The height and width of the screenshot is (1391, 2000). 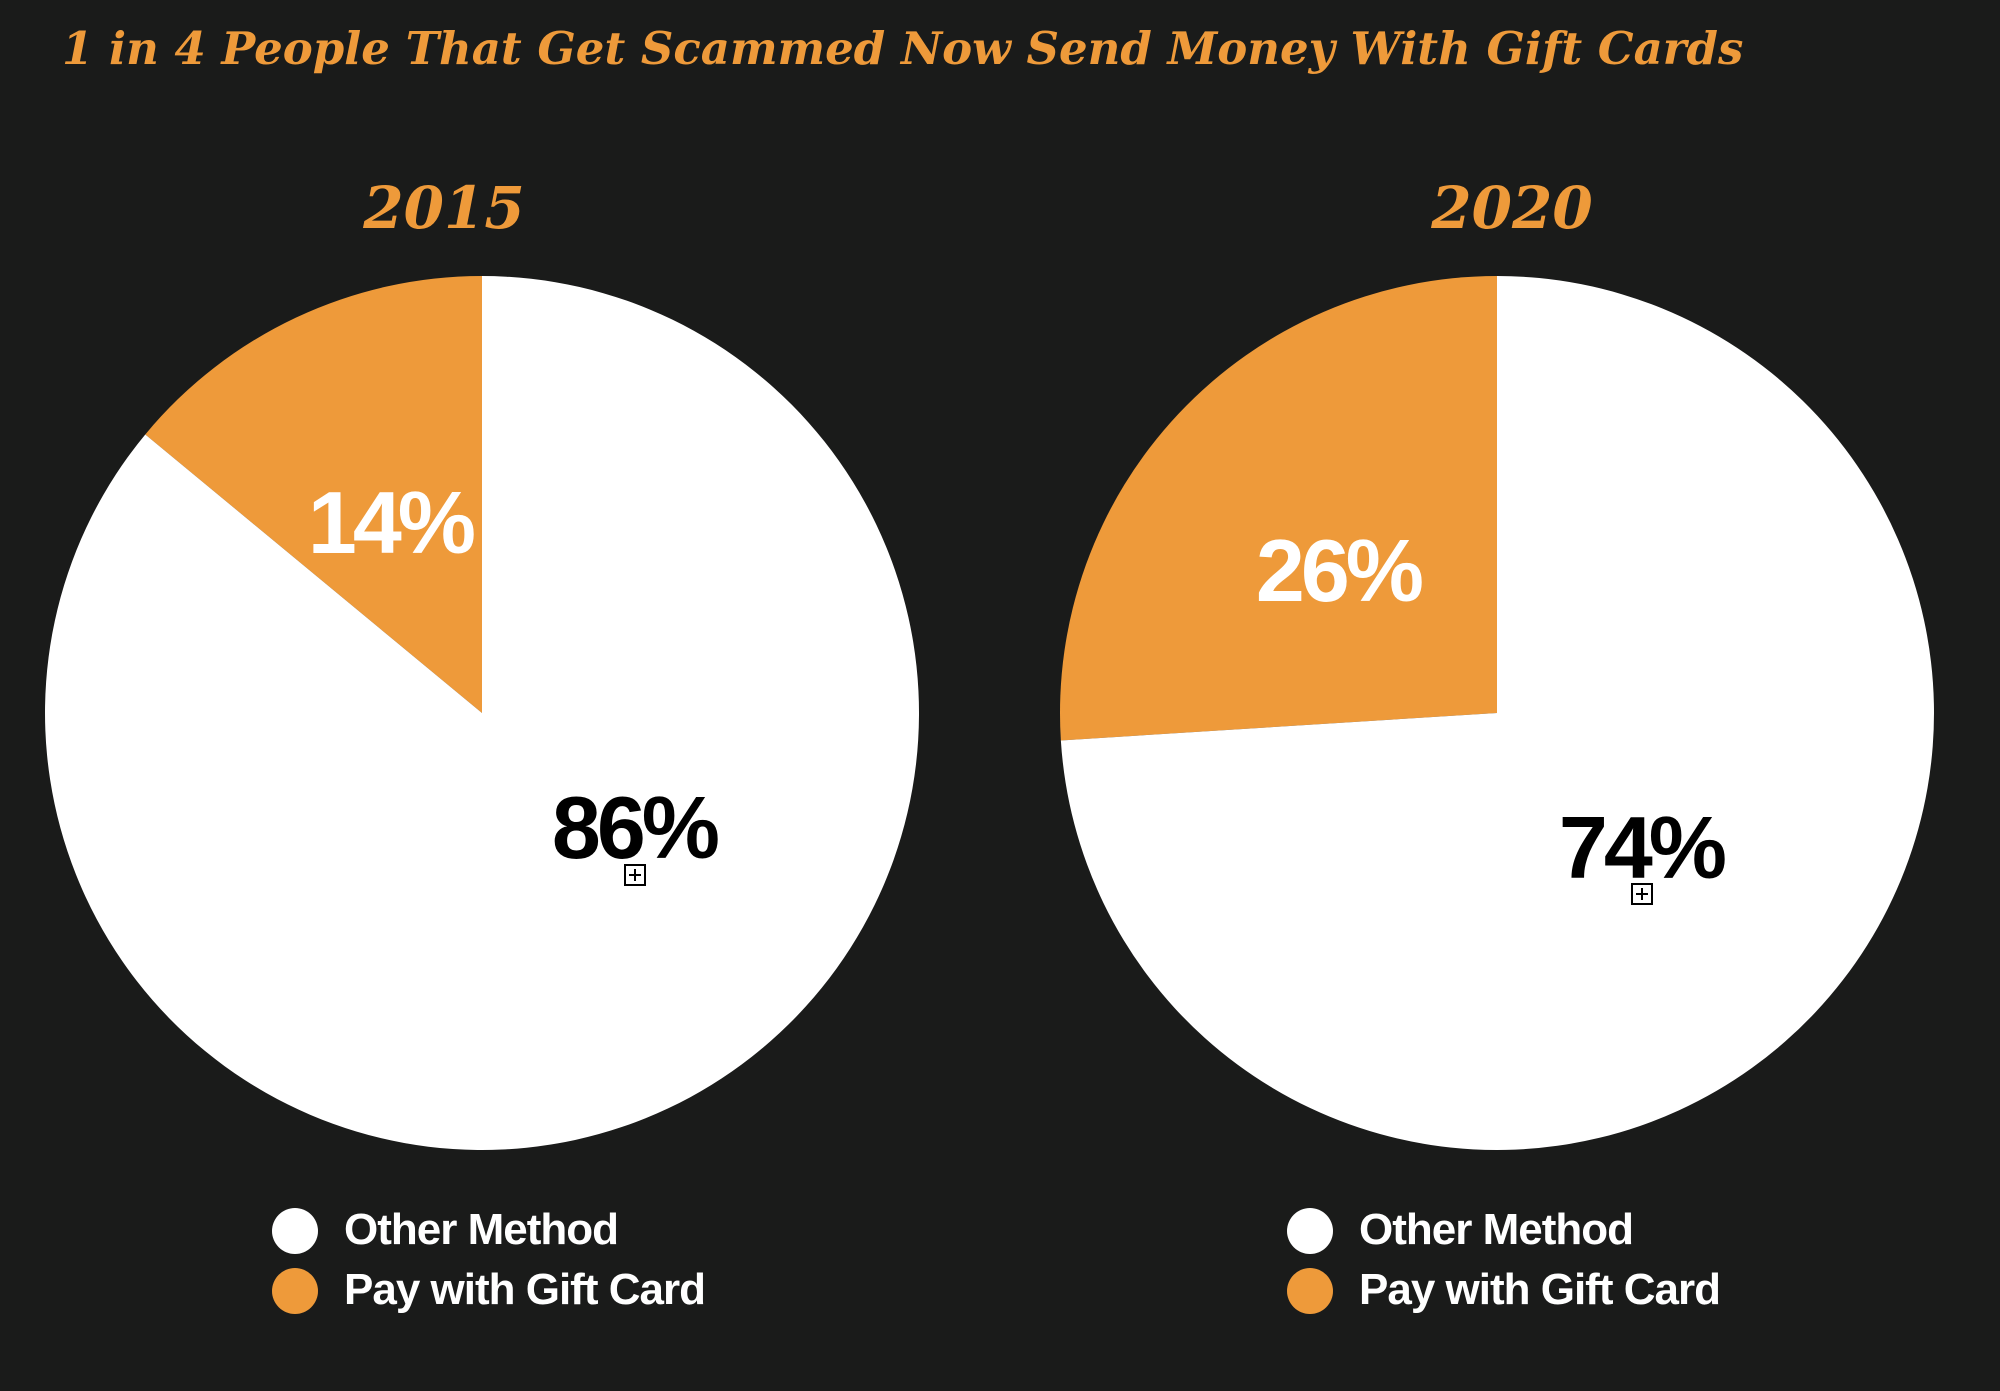 What do you see at coordinates (635, 827) in the screenshot?
I see `data-label-other-method-2015: 86%` at bounding box center [635, 827].